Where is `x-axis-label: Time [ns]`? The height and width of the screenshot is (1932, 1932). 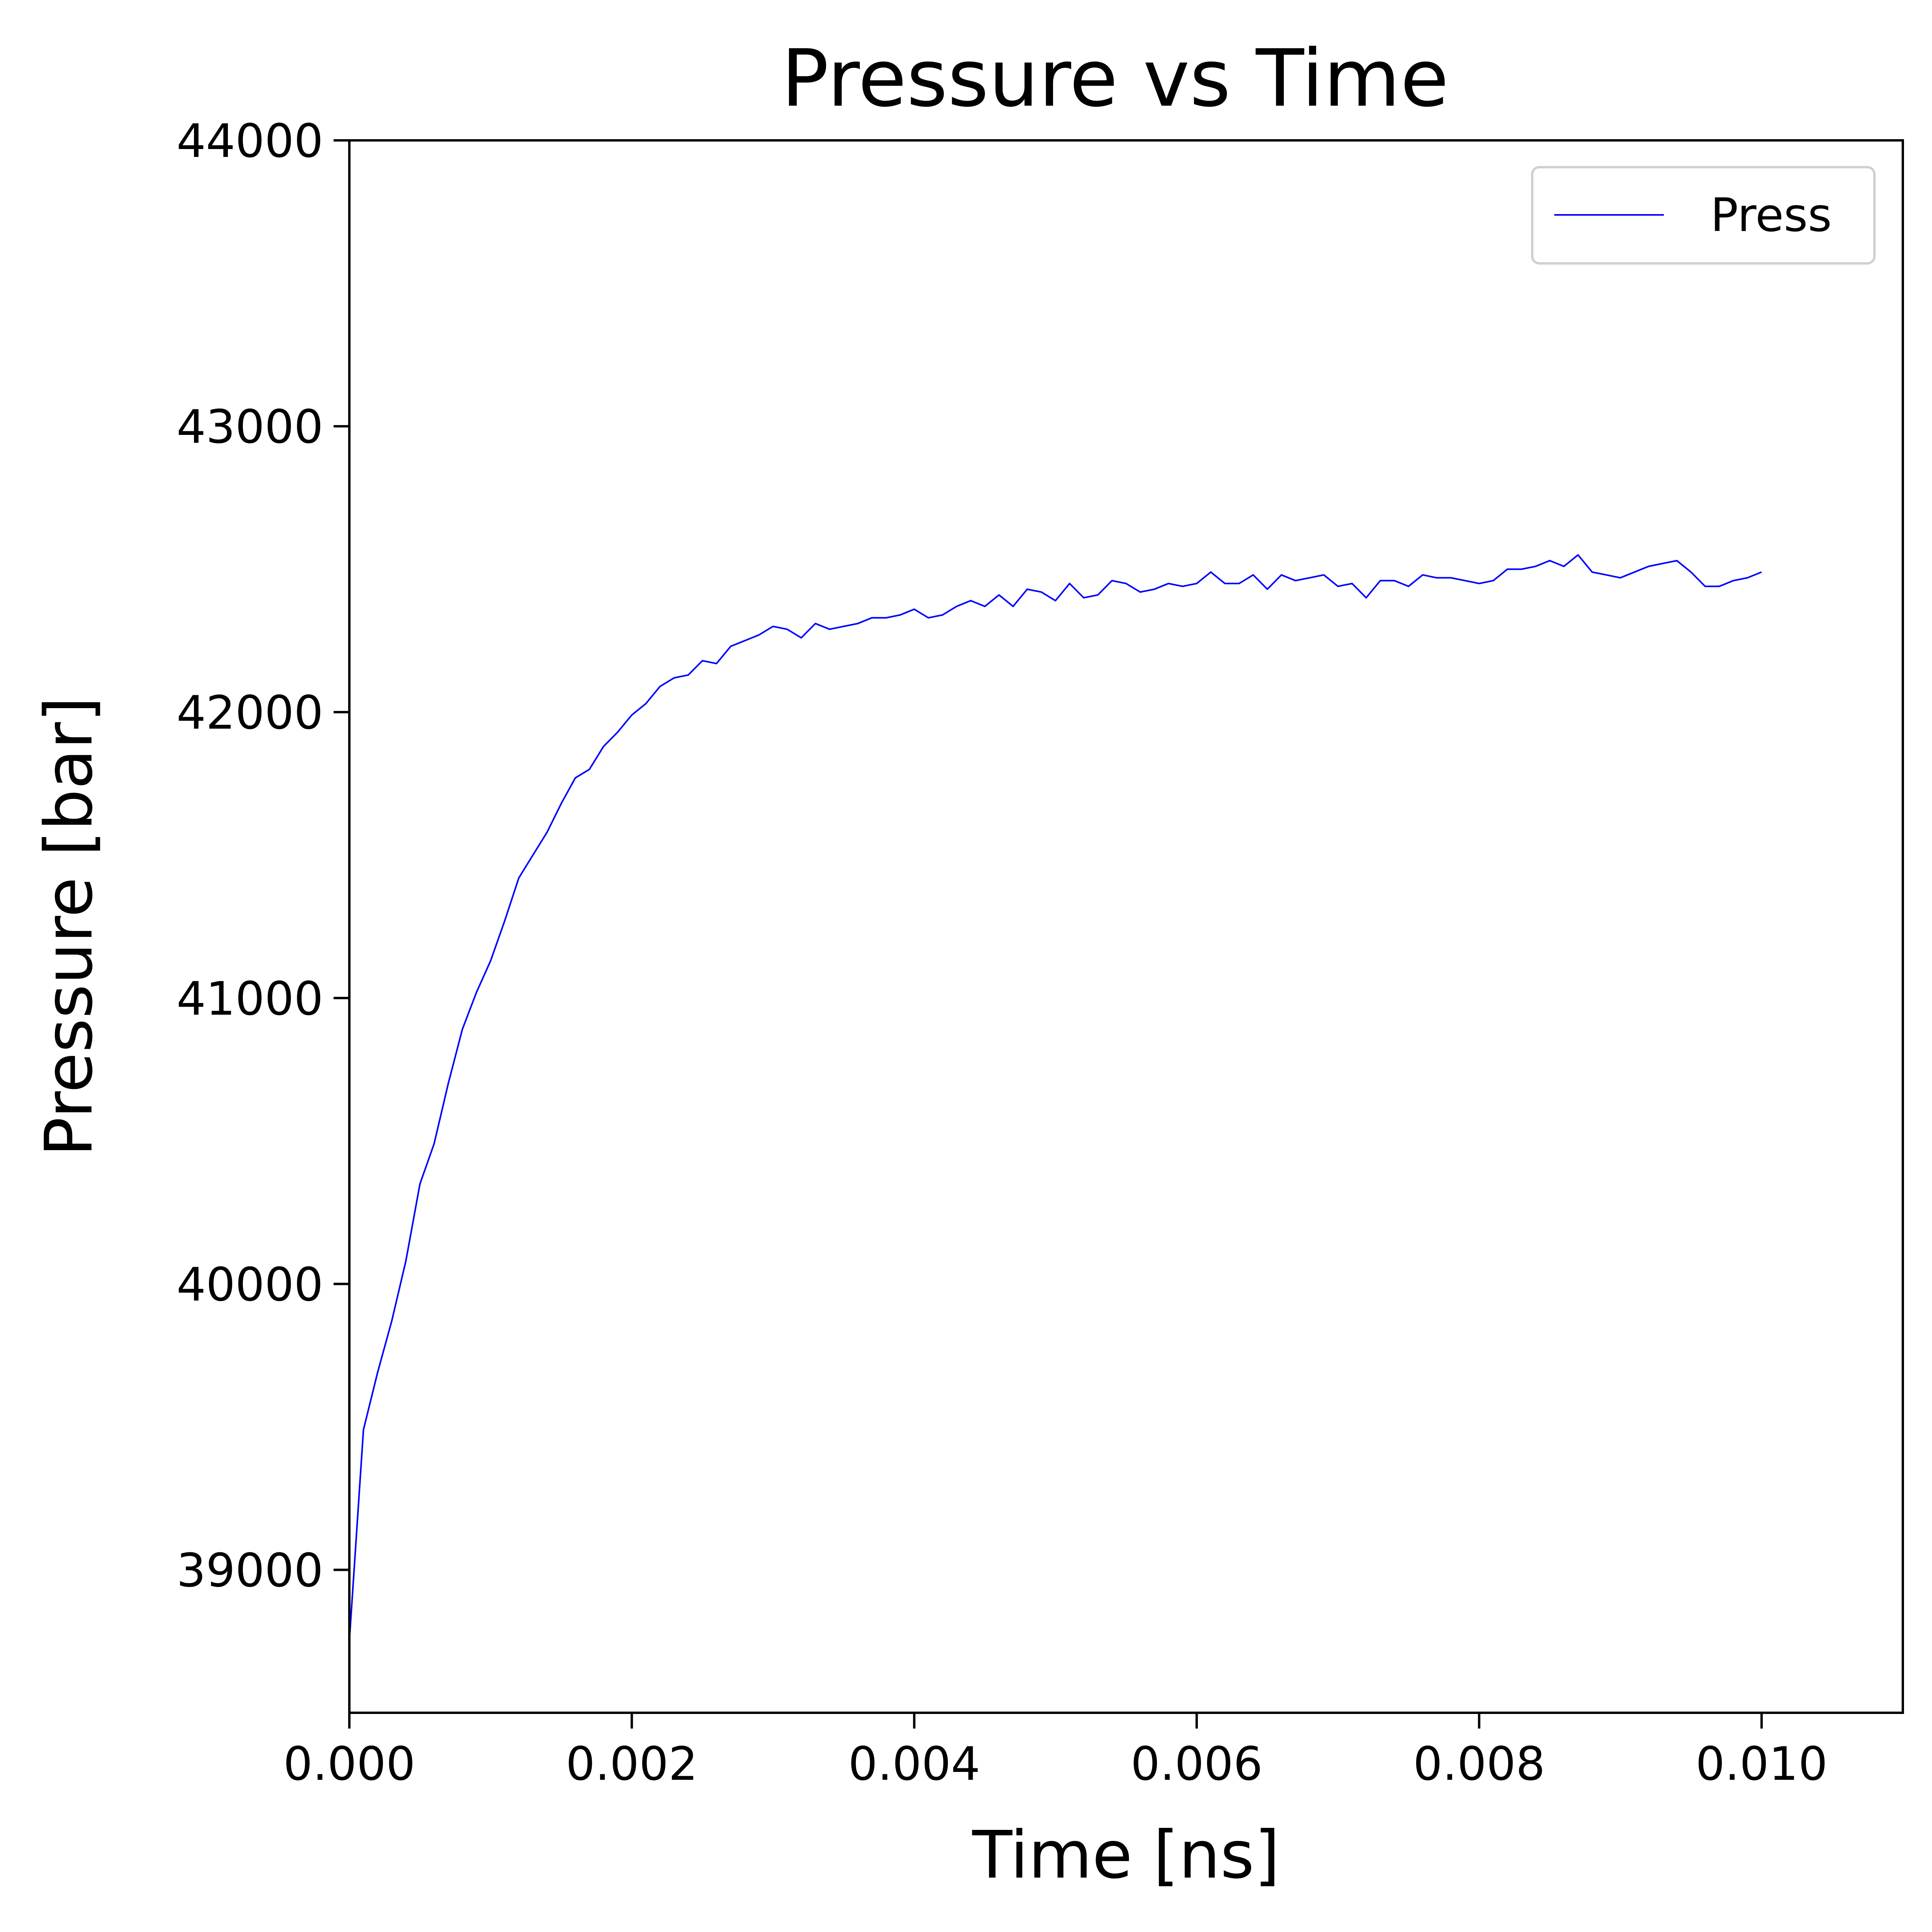
x-axis-label: Time [ns] is located at coordinates (1126, 1855).